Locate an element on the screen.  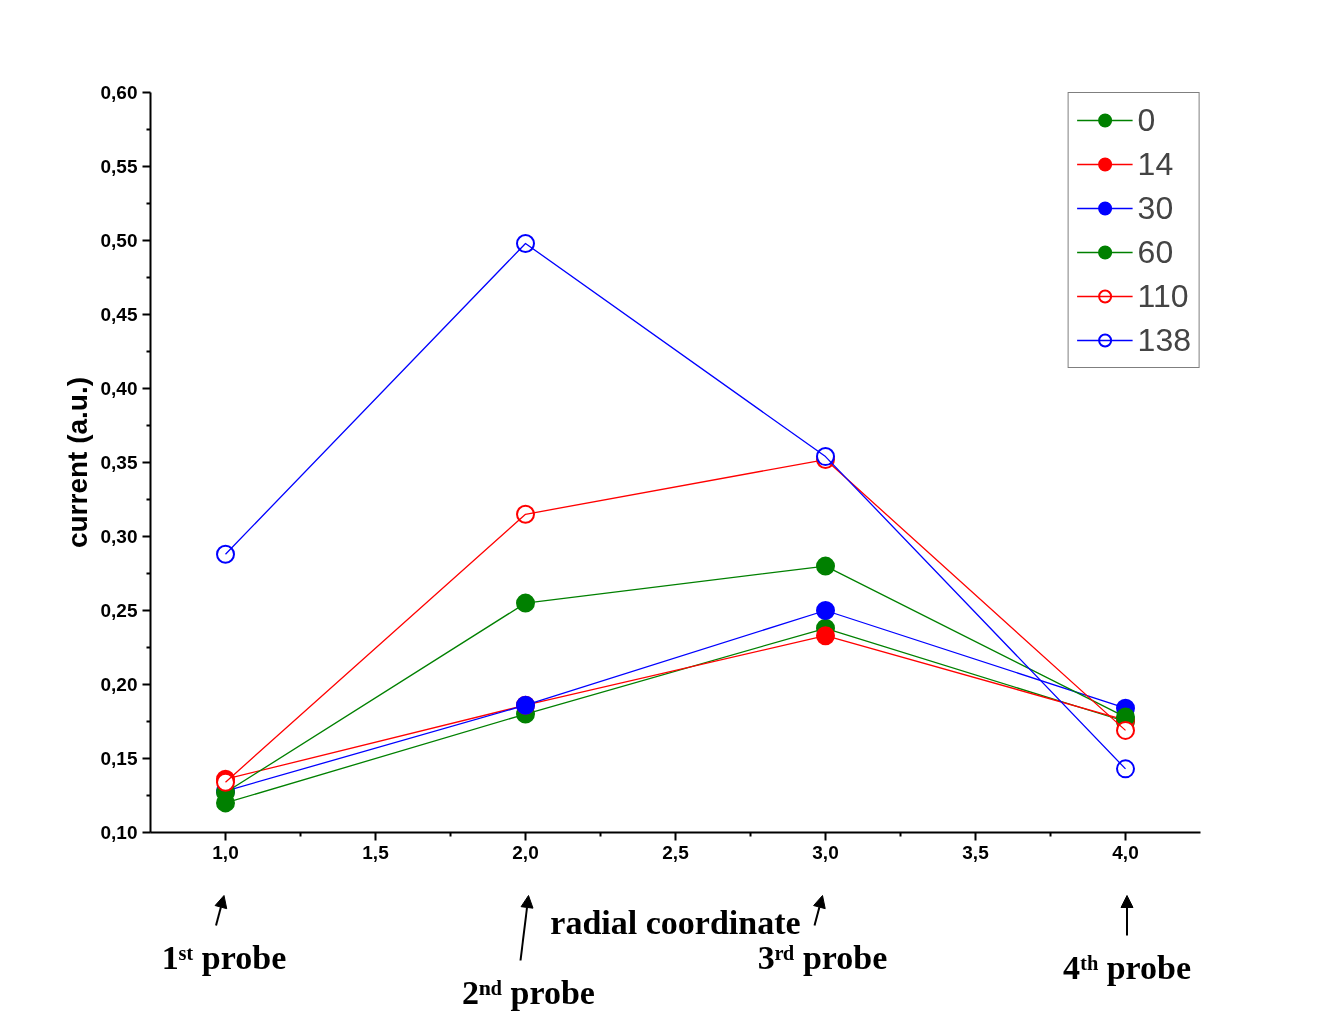
legend-label: 14 is located at coordinates (1155, 164).